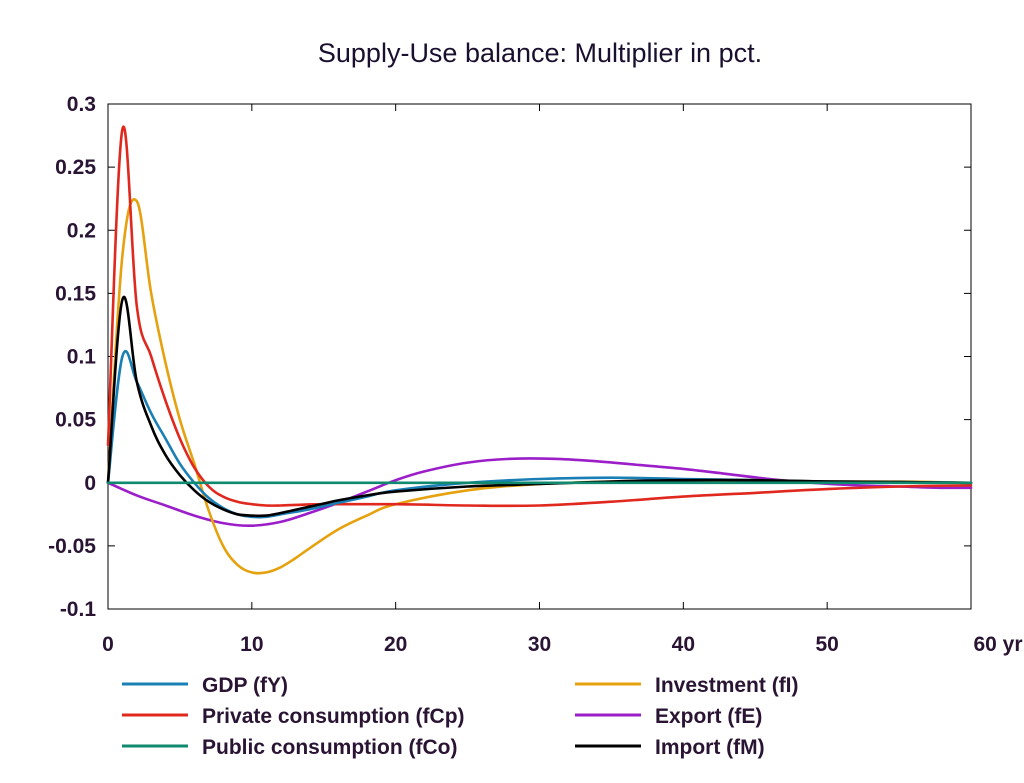 The height and width of the screenshot is (783, 1024). What do you see at coordinates (333, 716) in the screenshot?
I see `legend-label-private-consumption-fcp: Private consumption (fCp)` at bounding box center [333, 716].